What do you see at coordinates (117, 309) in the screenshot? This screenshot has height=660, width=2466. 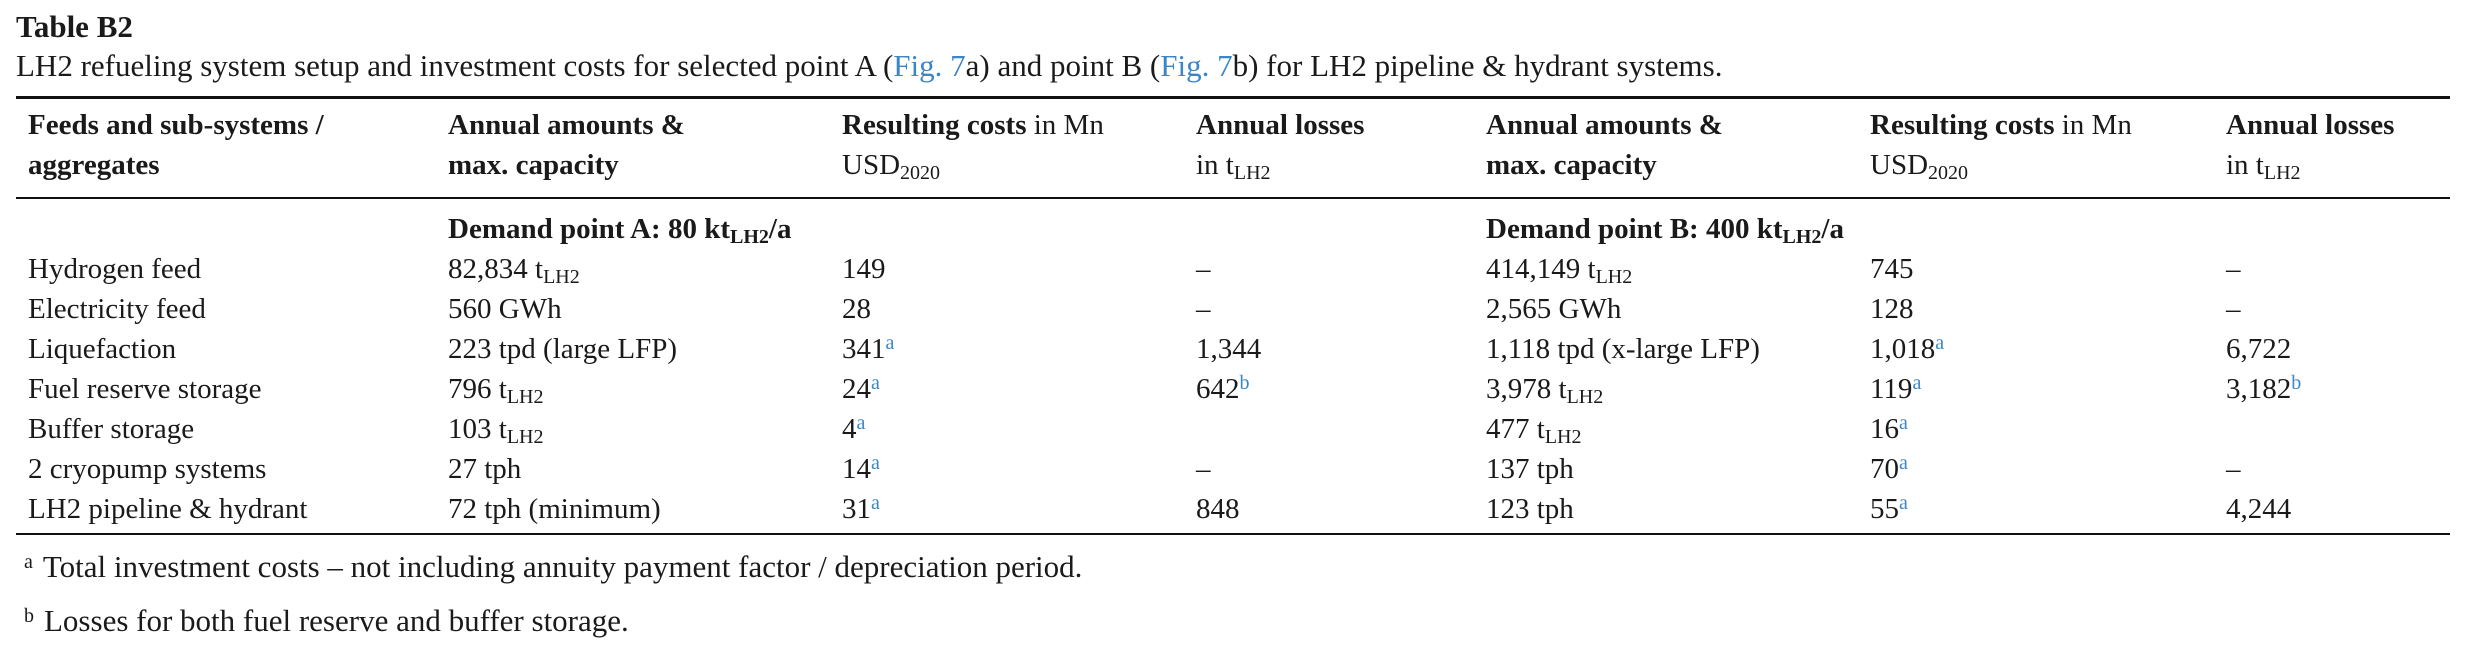 I see `row-name-cell: Electricity feed` at bounding box center [117, 309].